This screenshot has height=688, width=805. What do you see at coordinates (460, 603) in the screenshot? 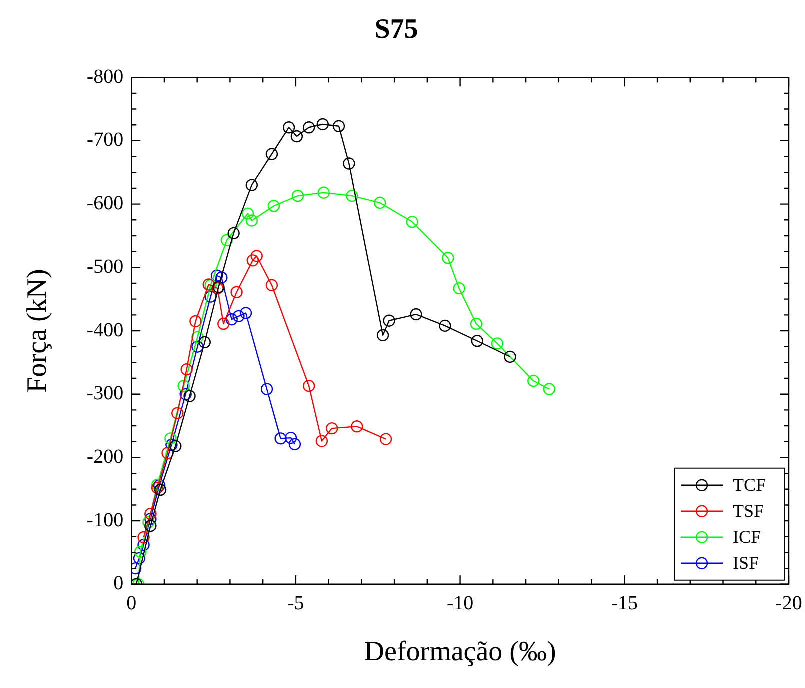
I see `x-tick-label: -10` at bounding box center [460, 603].